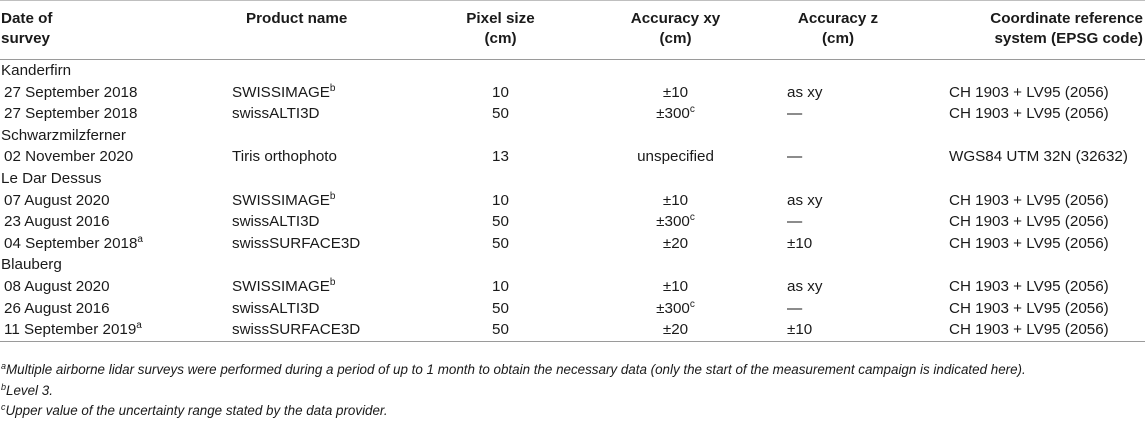 The image size is (1145, 422). I want to click on footnote-mark: a, so click(4, 366).